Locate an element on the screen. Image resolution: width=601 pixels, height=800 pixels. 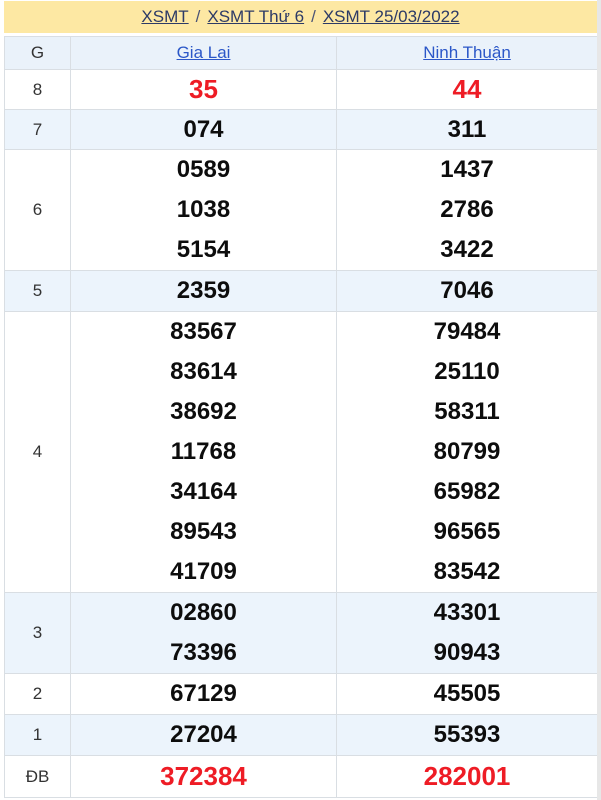
result-number: 41709 is located at coordinates (203, 571).